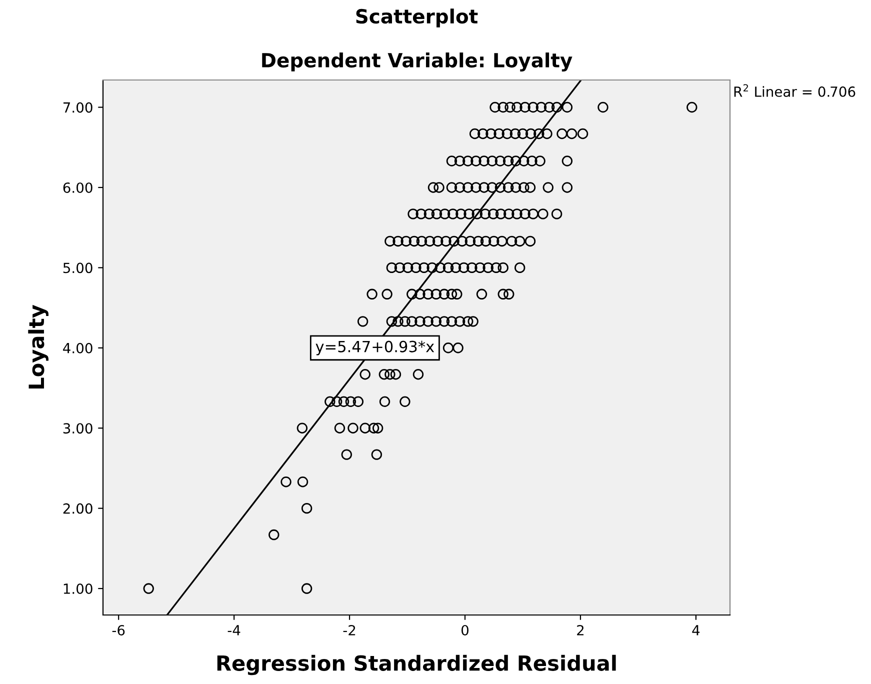  What do you see at coordinates (78, 589) in the screenshot?
I see `y-tick-label: 1.00` at bounding box center [78, 589].